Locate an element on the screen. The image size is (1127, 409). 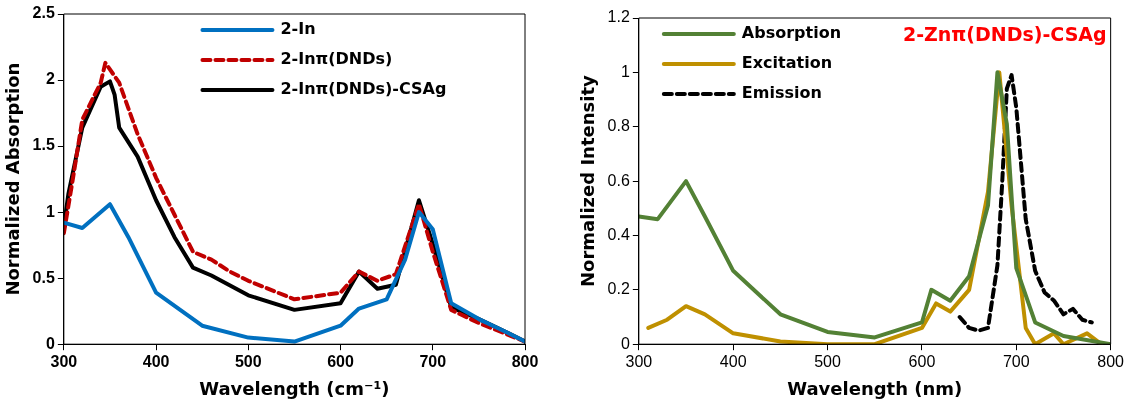
legend-label: 2-In is located at coordinates (298, 29).